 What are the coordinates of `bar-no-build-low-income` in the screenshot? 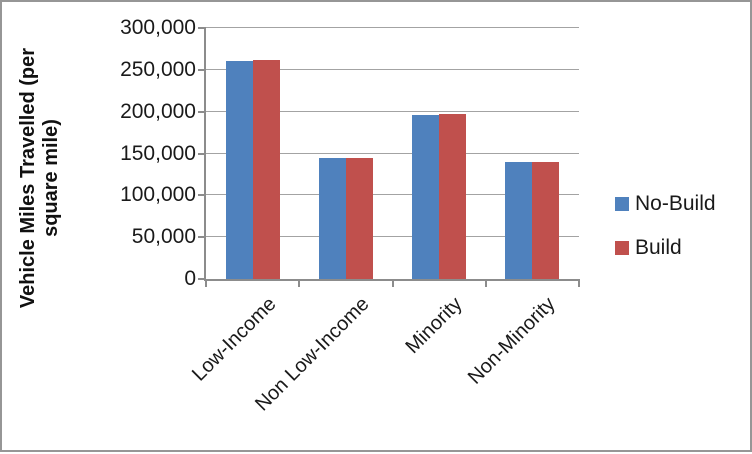 It's located at (239, 169).